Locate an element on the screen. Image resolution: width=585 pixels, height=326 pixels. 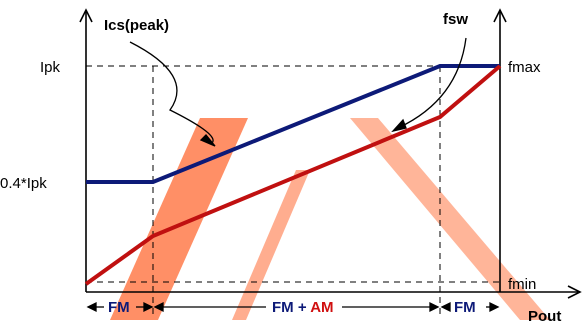
x-axis-label: Pout is located at coordinates (544, 316).